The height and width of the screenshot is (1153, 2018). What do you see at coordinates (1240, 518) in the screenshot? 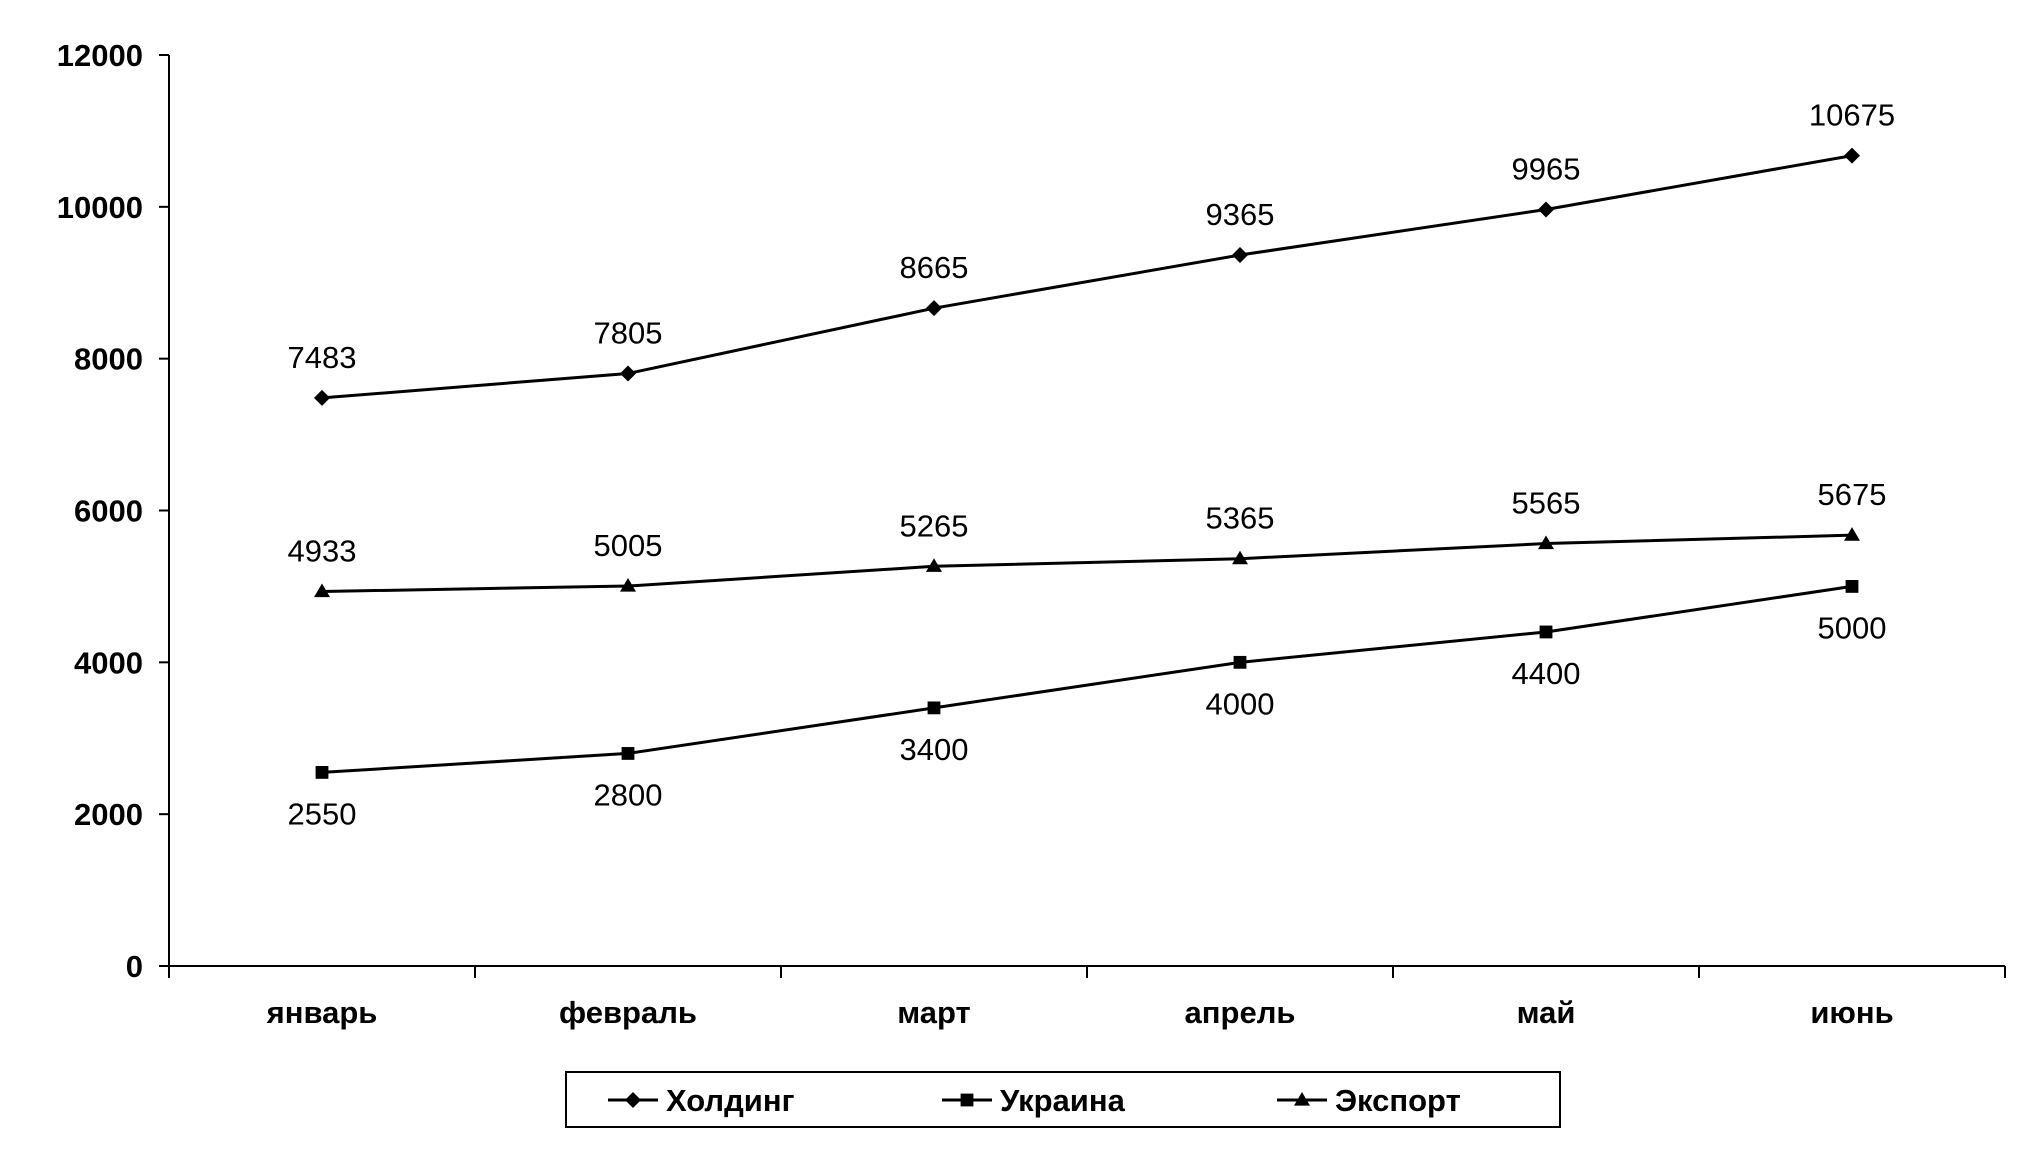
I see `data-label-3: 5365` at bounding box center [1240, 518].